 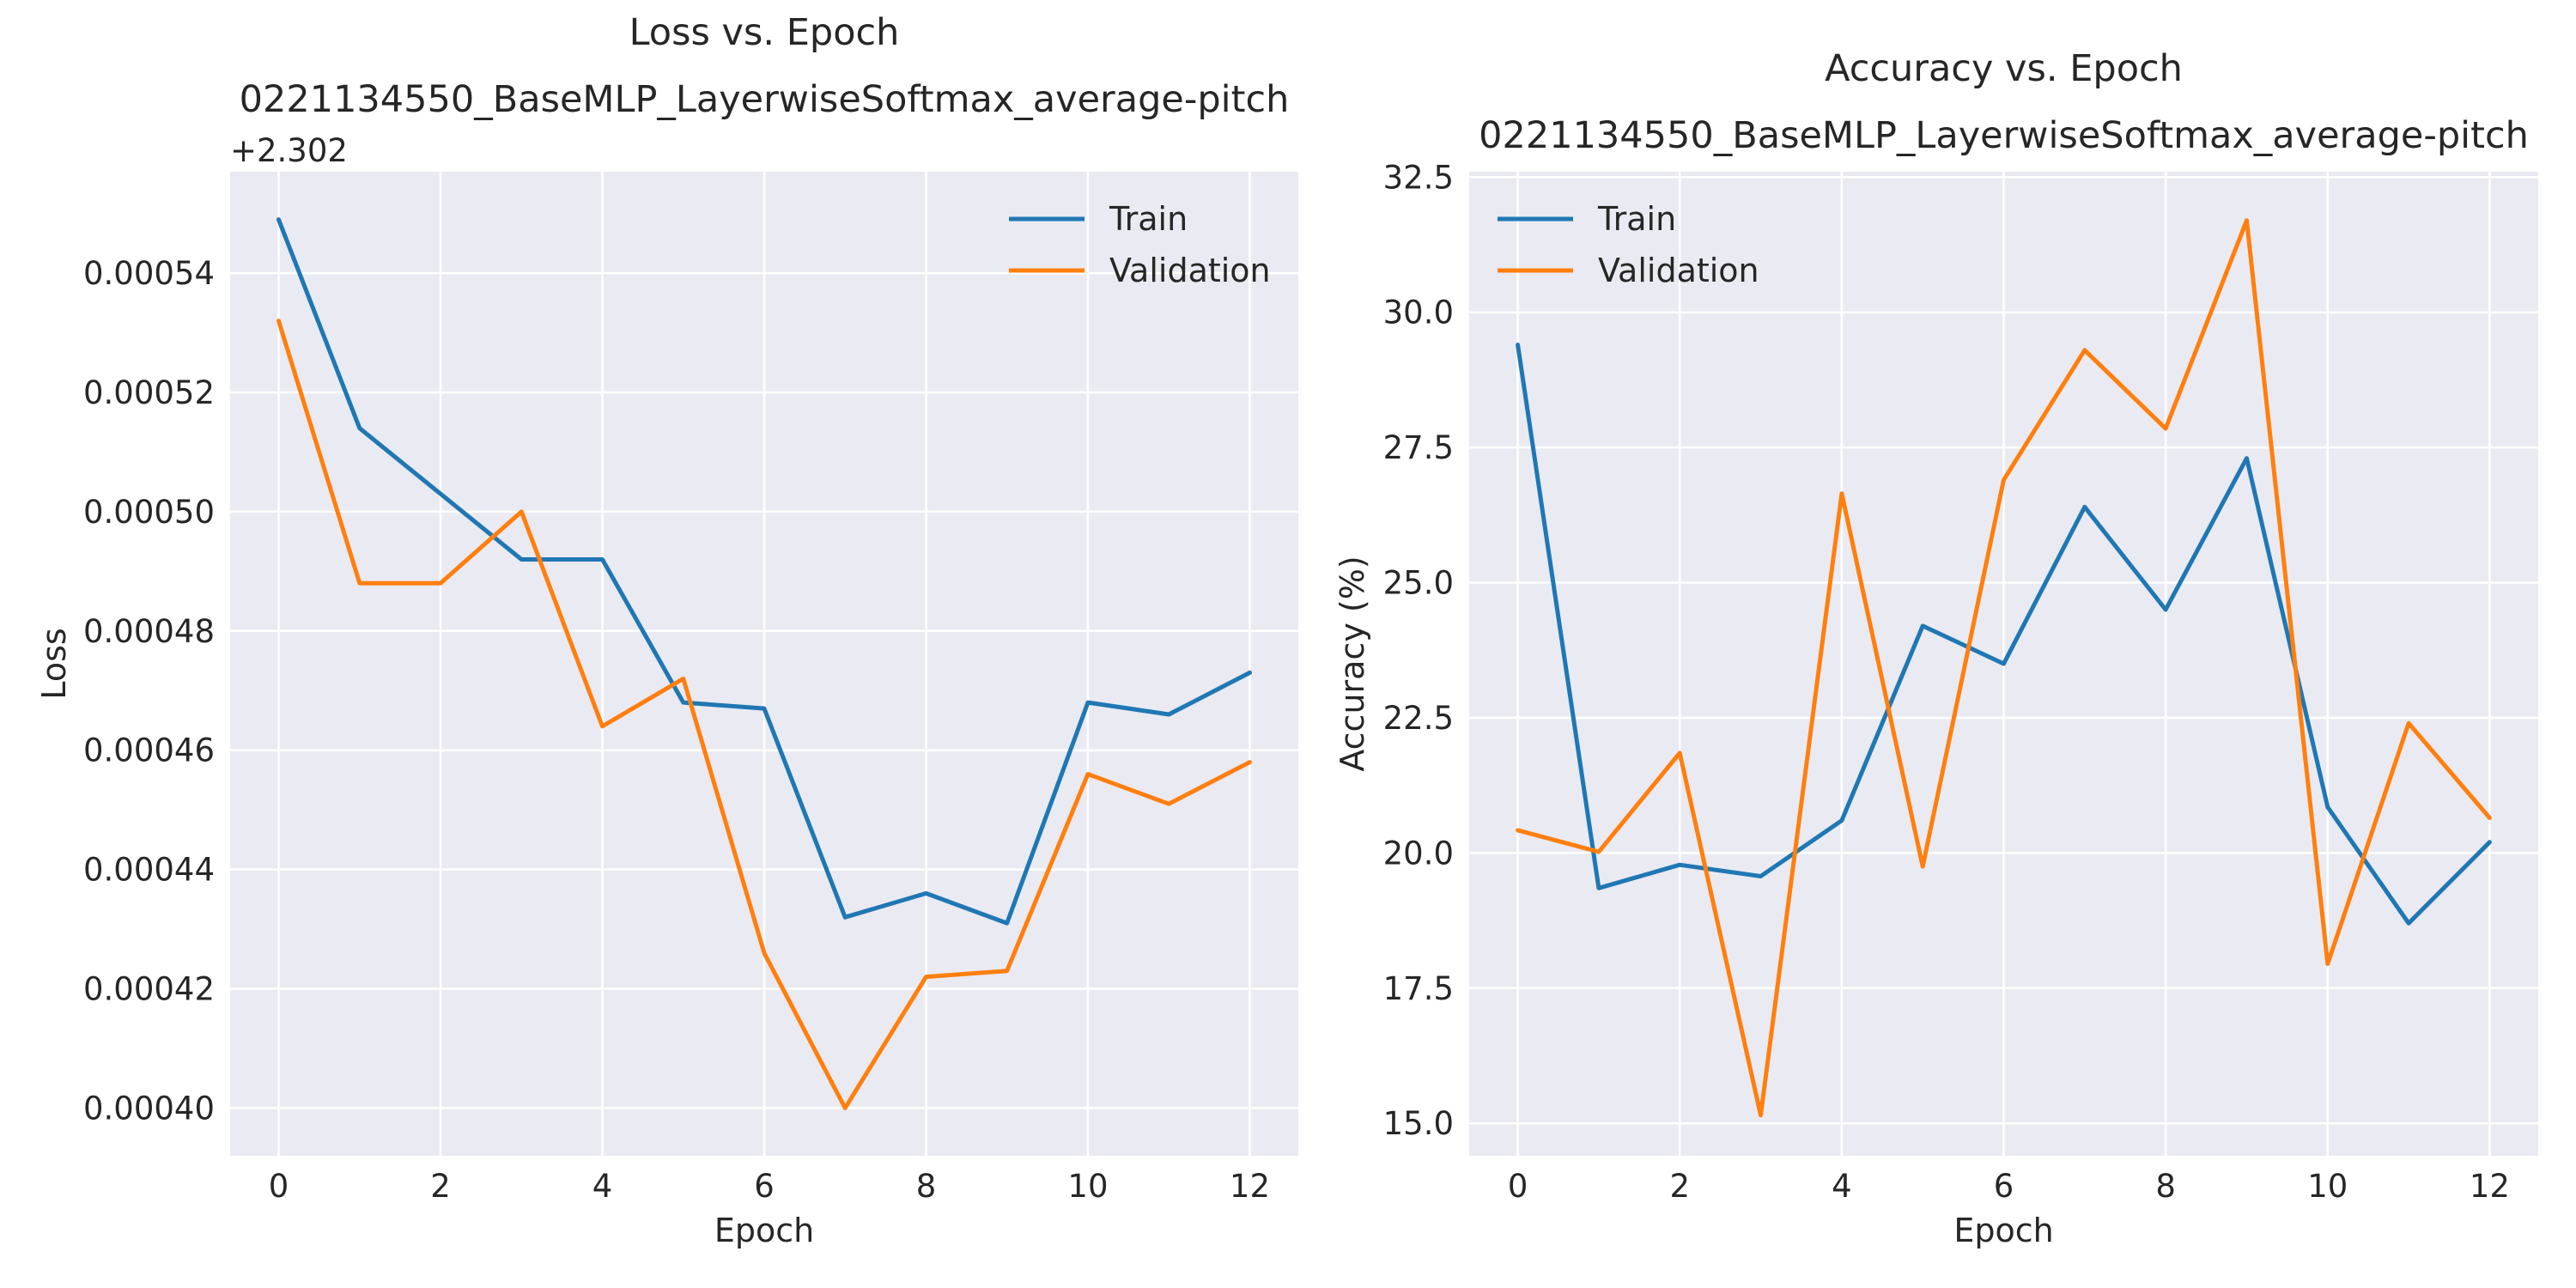 I want to click on accuracy-y-tick-label: 15.0, so click(x=1418, y=1123).